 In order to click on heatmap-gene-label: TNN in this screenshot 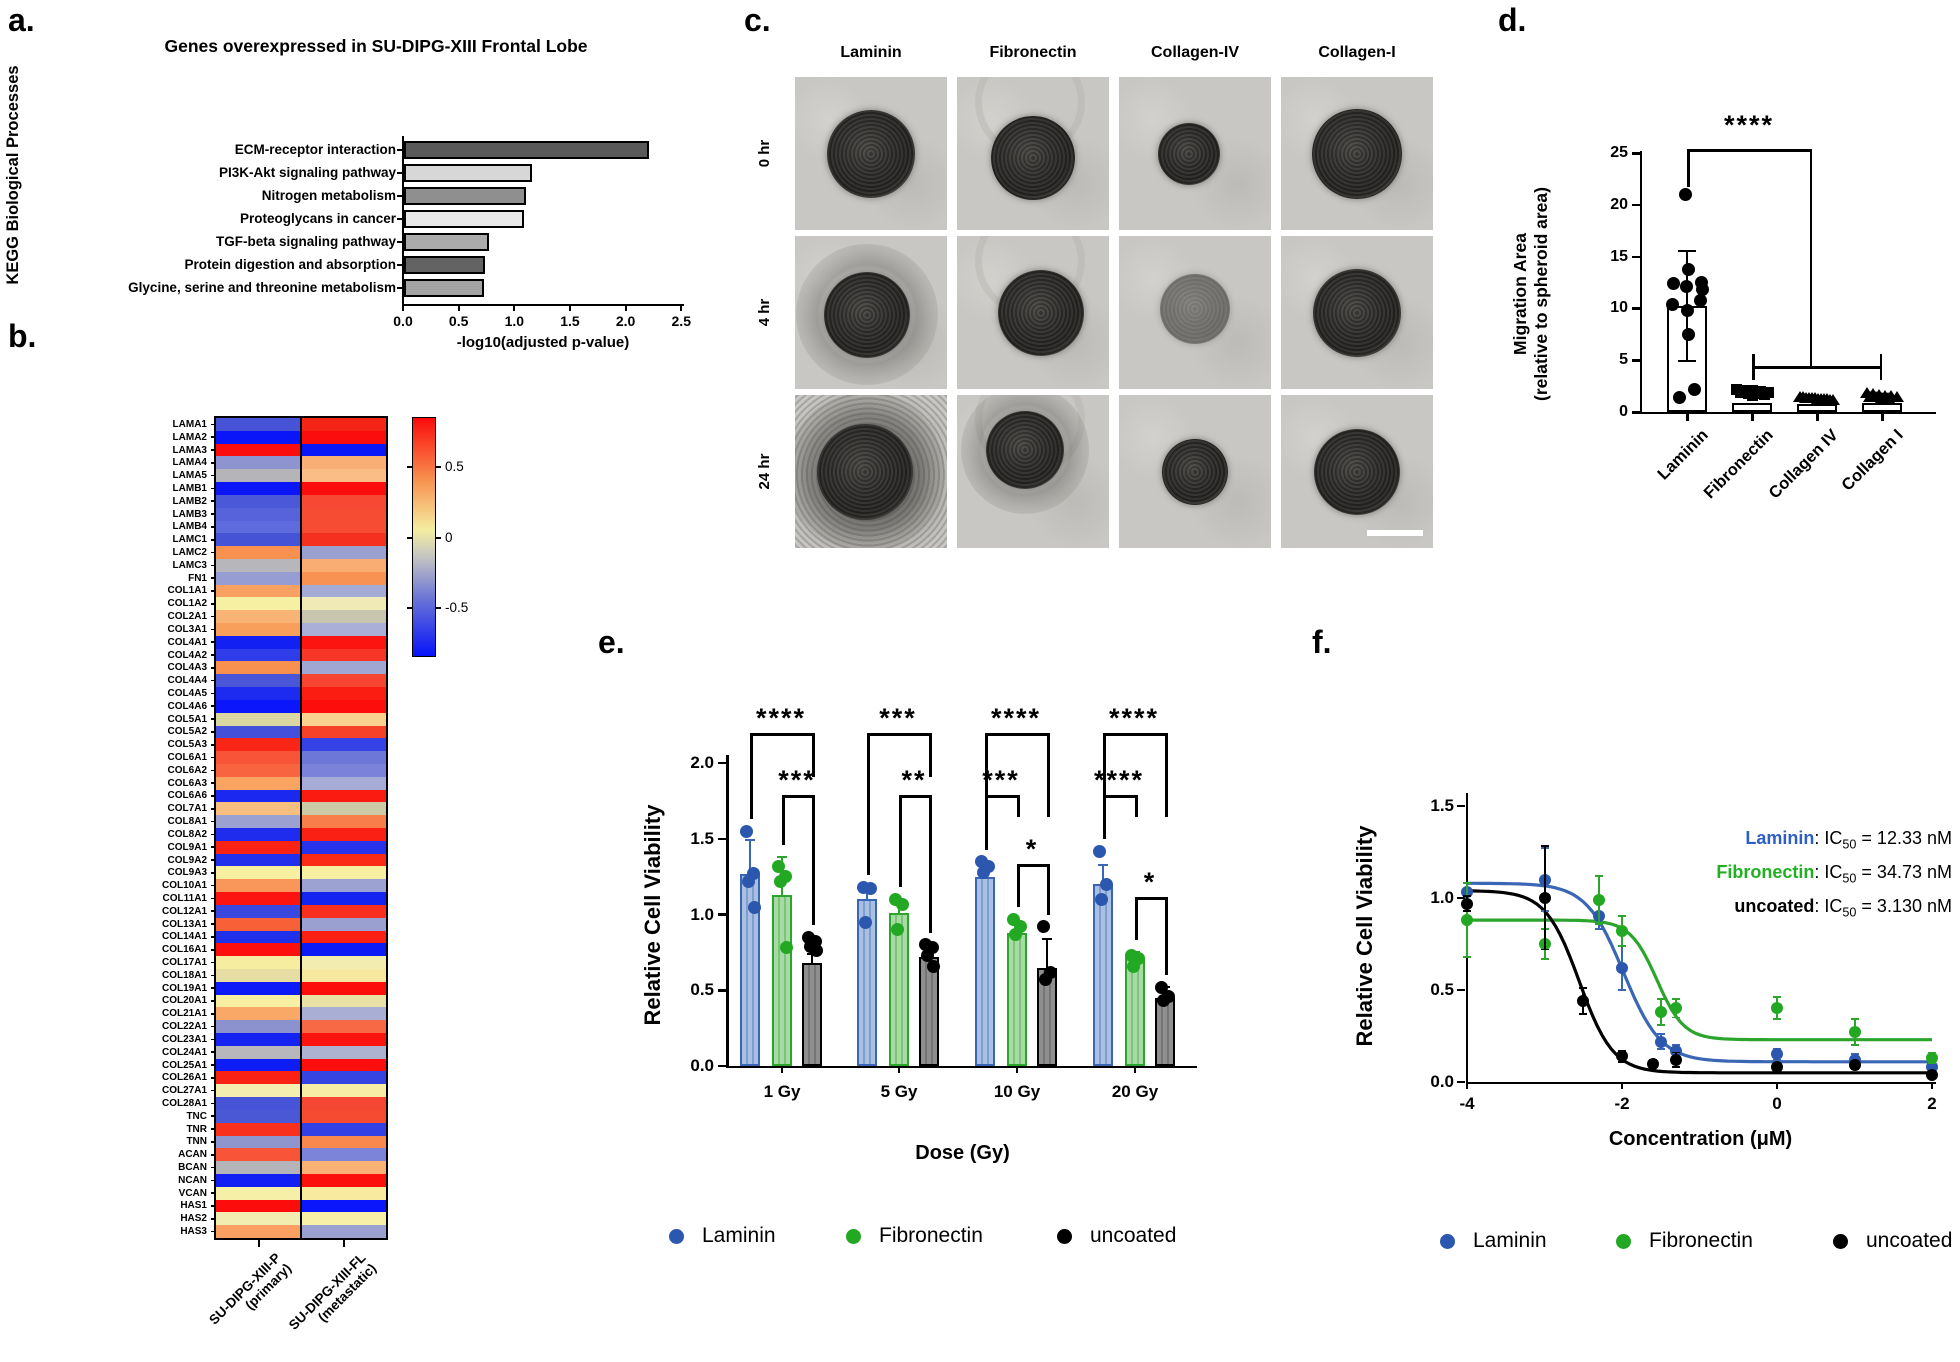, I will do `click(196, 1142)`.